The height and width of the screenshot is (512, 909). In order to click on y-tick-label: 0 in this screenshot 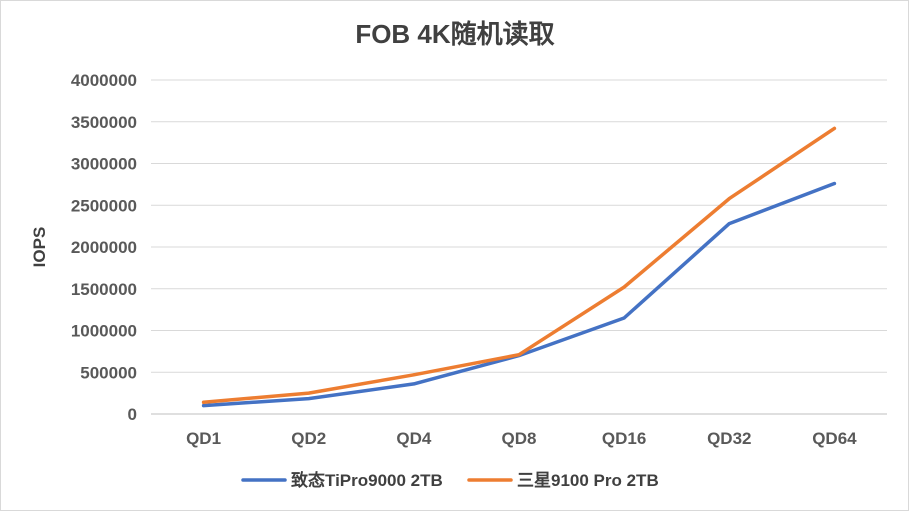, I will do `click(132, 414)`.